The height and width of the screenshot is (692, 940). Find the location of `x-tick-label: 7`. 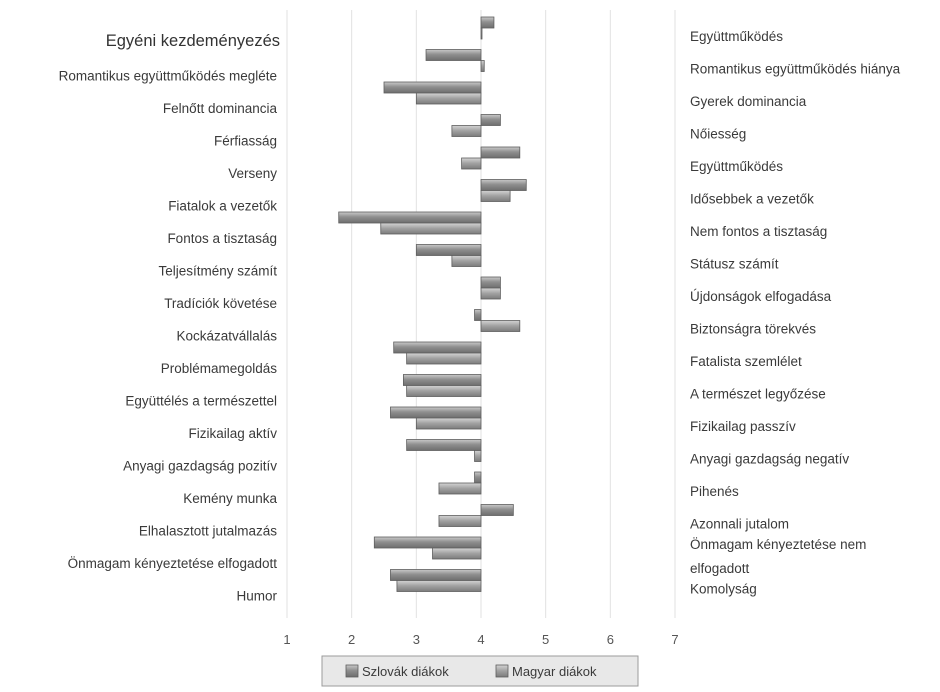

x-tick-label: 7 is located at coordinates (674, 639).